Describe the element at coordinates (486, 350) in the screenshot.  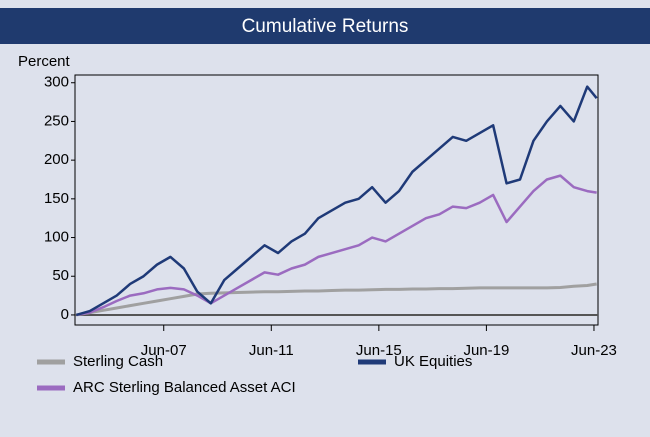
I see `x-tick-label: Jun-19` at that location.